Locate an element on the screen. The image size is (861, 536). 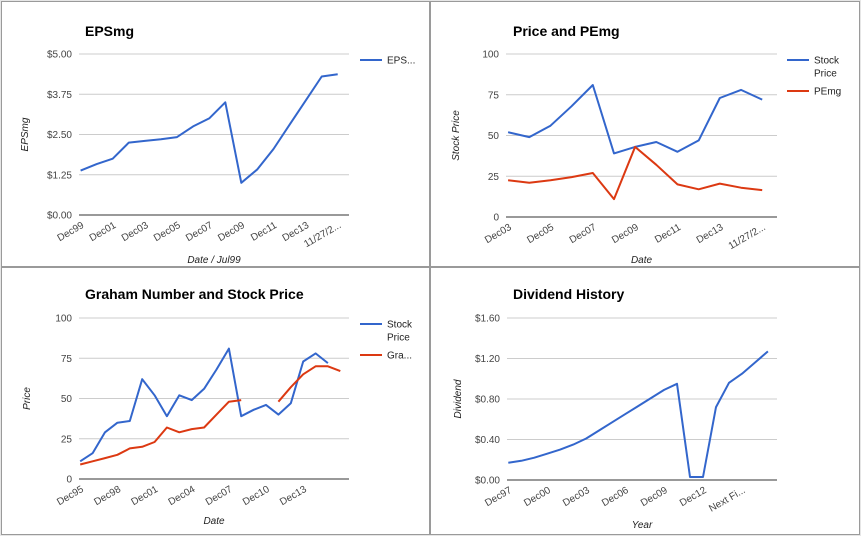
legend: Stock Price PEmg is located at coordinates (814, 77).